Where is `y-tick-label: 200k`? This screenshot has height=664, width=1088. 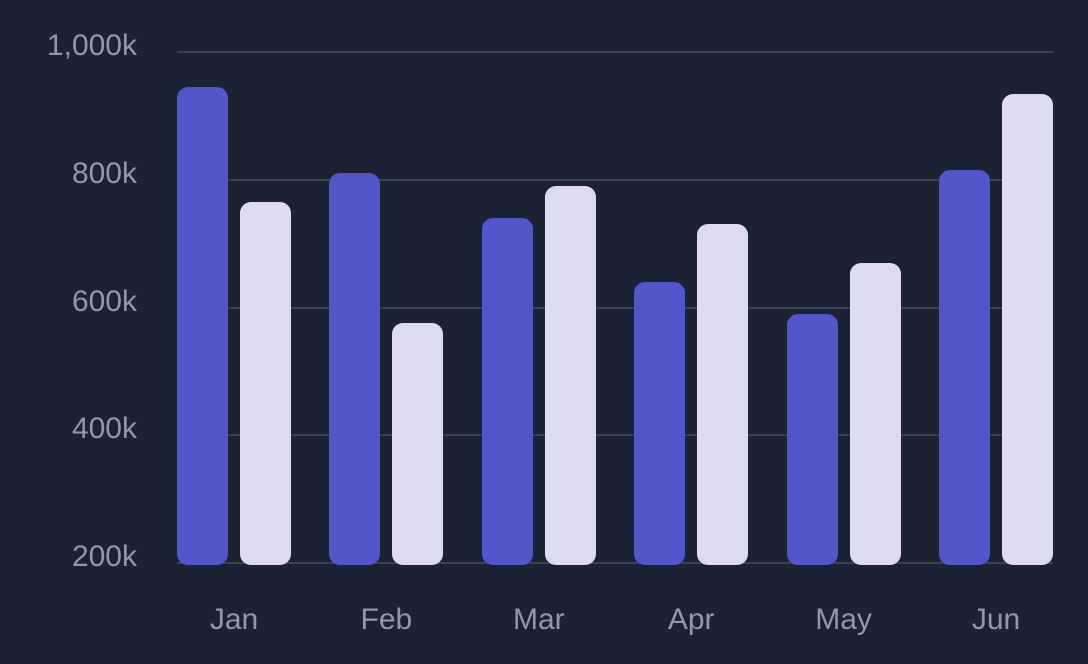 y-tick-label: 200k is located at coordinates (104, 556).